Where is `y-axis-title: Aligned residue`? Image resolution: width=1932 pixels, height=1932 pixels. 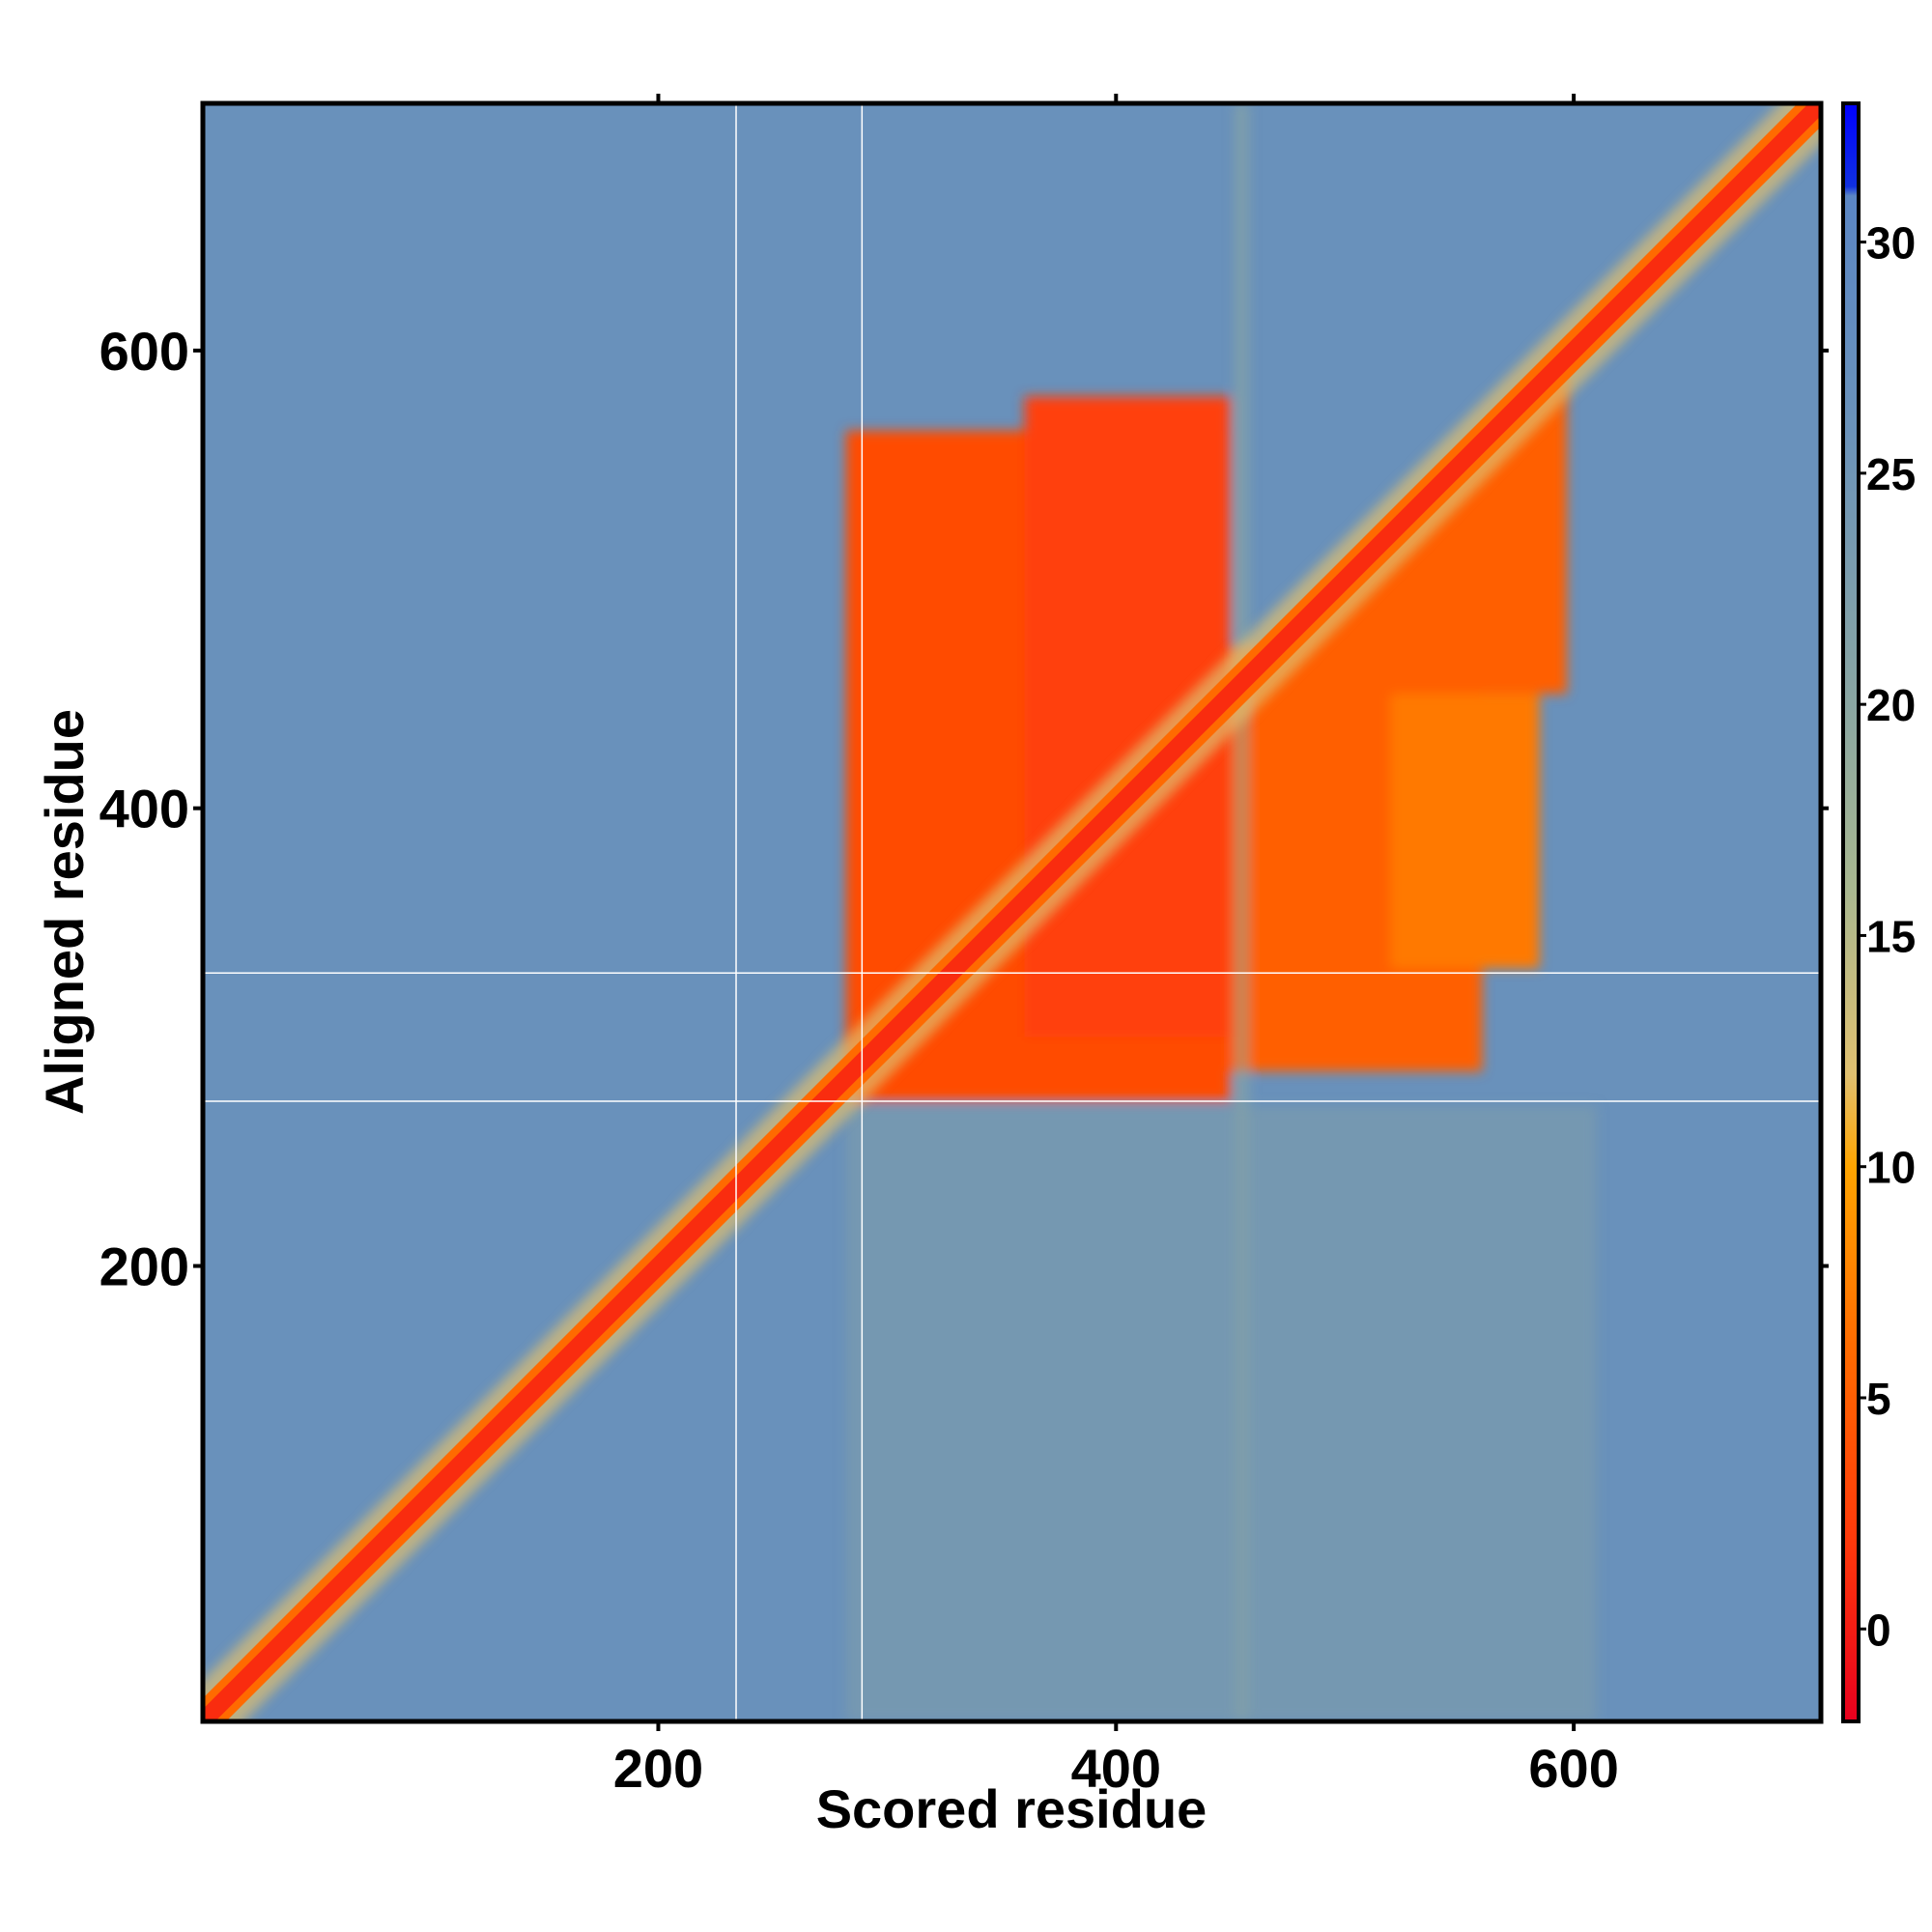 y-axis-title: Aligned residue is located at coordinates (64, 912).